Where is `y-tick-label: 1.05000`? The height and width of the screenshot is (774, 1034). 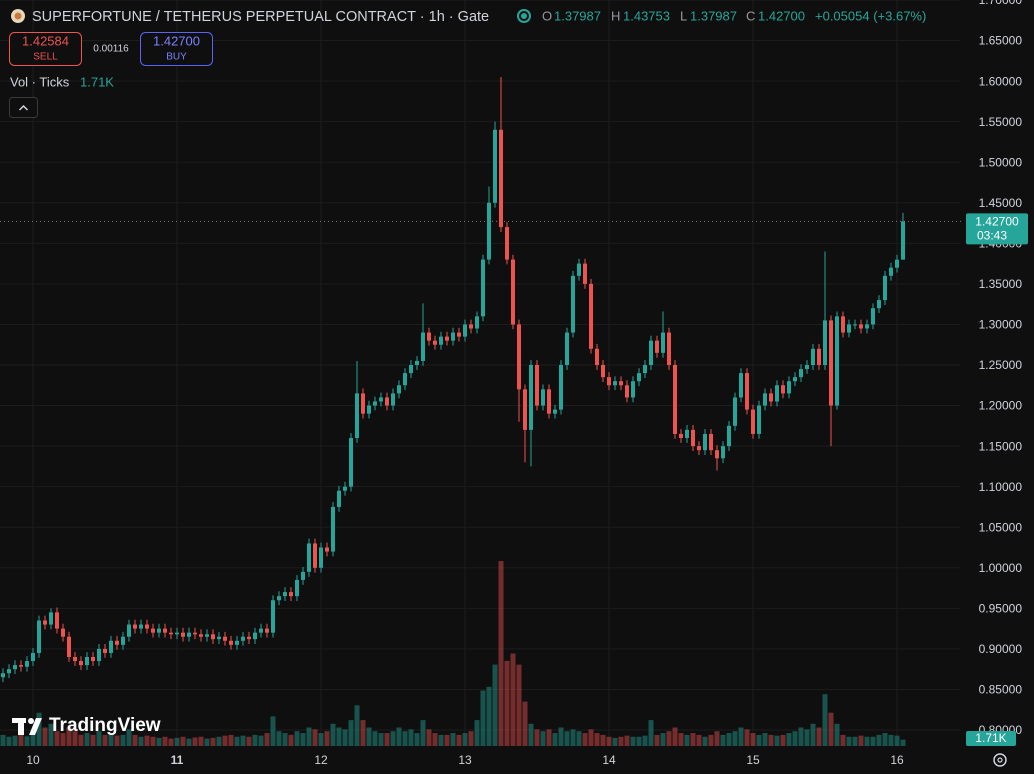 y-tick-label: 1.05000 is located at coordinates (1001, 527).